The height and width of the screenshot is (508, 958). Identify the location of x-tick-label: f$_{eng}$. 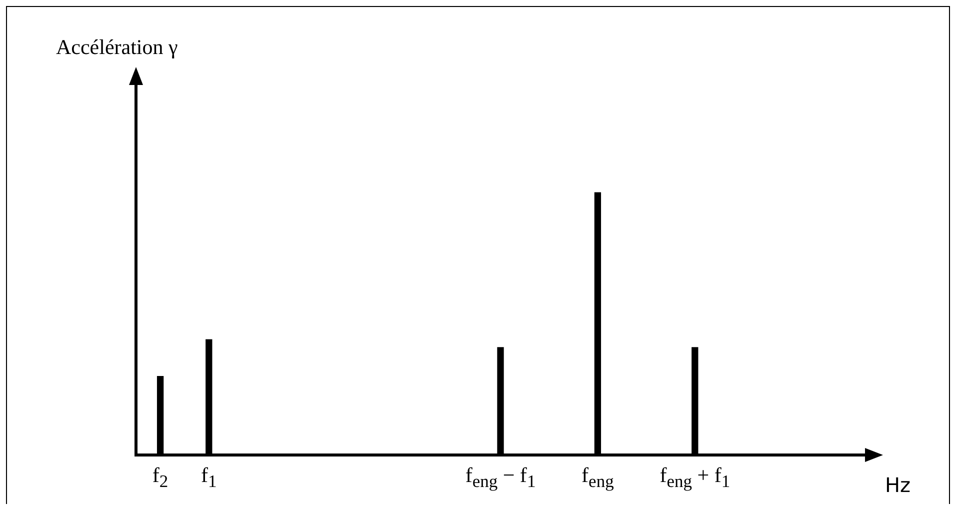
(598, 477).